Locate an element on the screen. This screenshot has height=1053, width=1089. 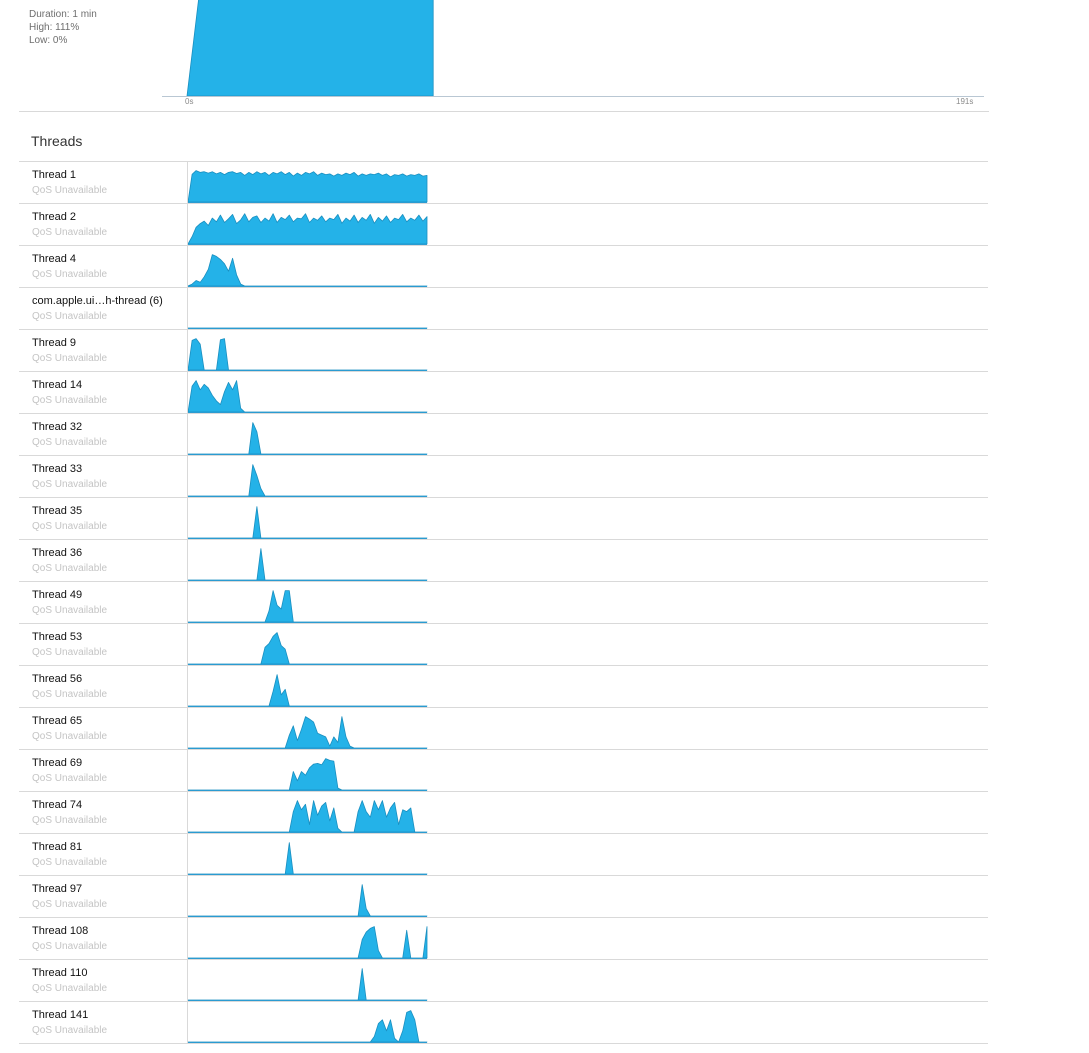
cpu-stats: Duration: 1 min High: 111% Low: 0% is located at coordinates (63, 27).